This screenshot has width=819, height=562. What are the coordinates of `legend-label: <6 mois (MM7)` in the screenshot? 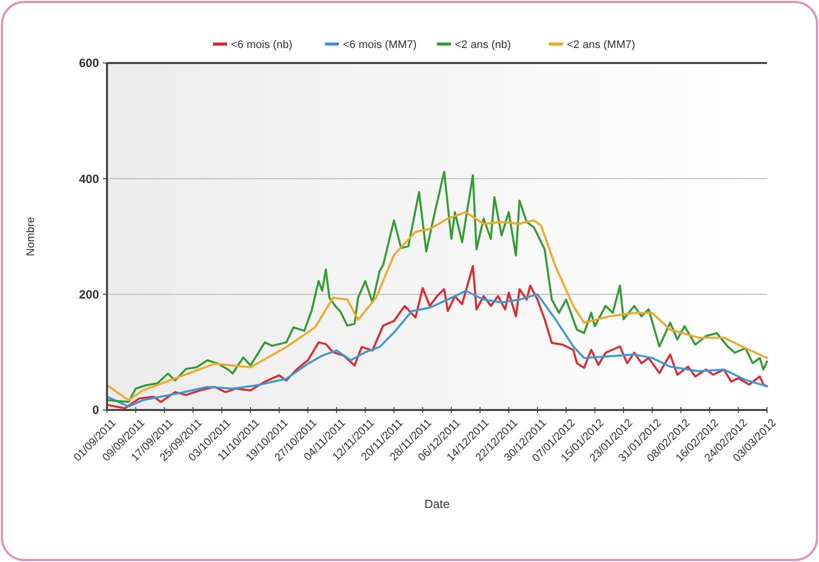 It's located at (380, 44).